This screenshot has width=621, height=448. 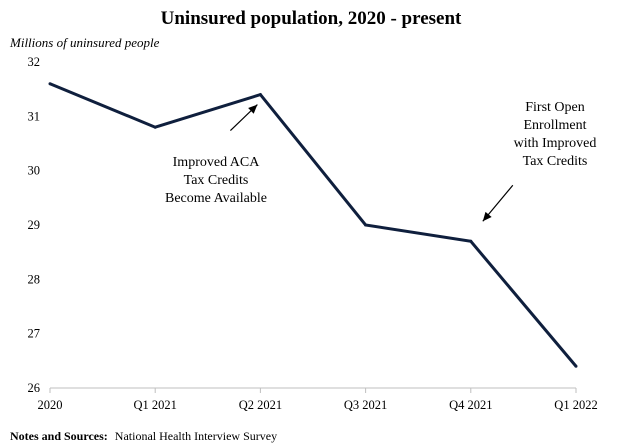 I want to click on y-tick-label: 27, so click(x=34, y=334).